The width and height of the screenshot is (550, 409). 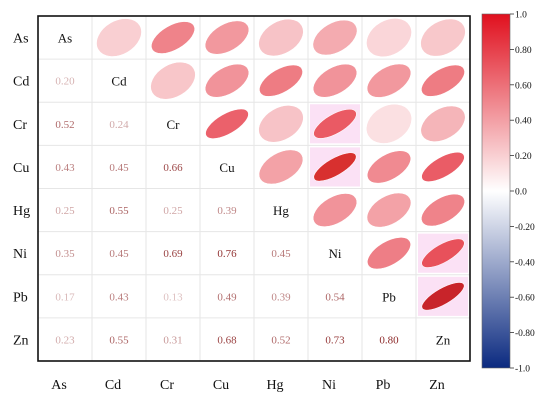 I want to click on x-axis-label: Cu, so click(x=221, y=385).